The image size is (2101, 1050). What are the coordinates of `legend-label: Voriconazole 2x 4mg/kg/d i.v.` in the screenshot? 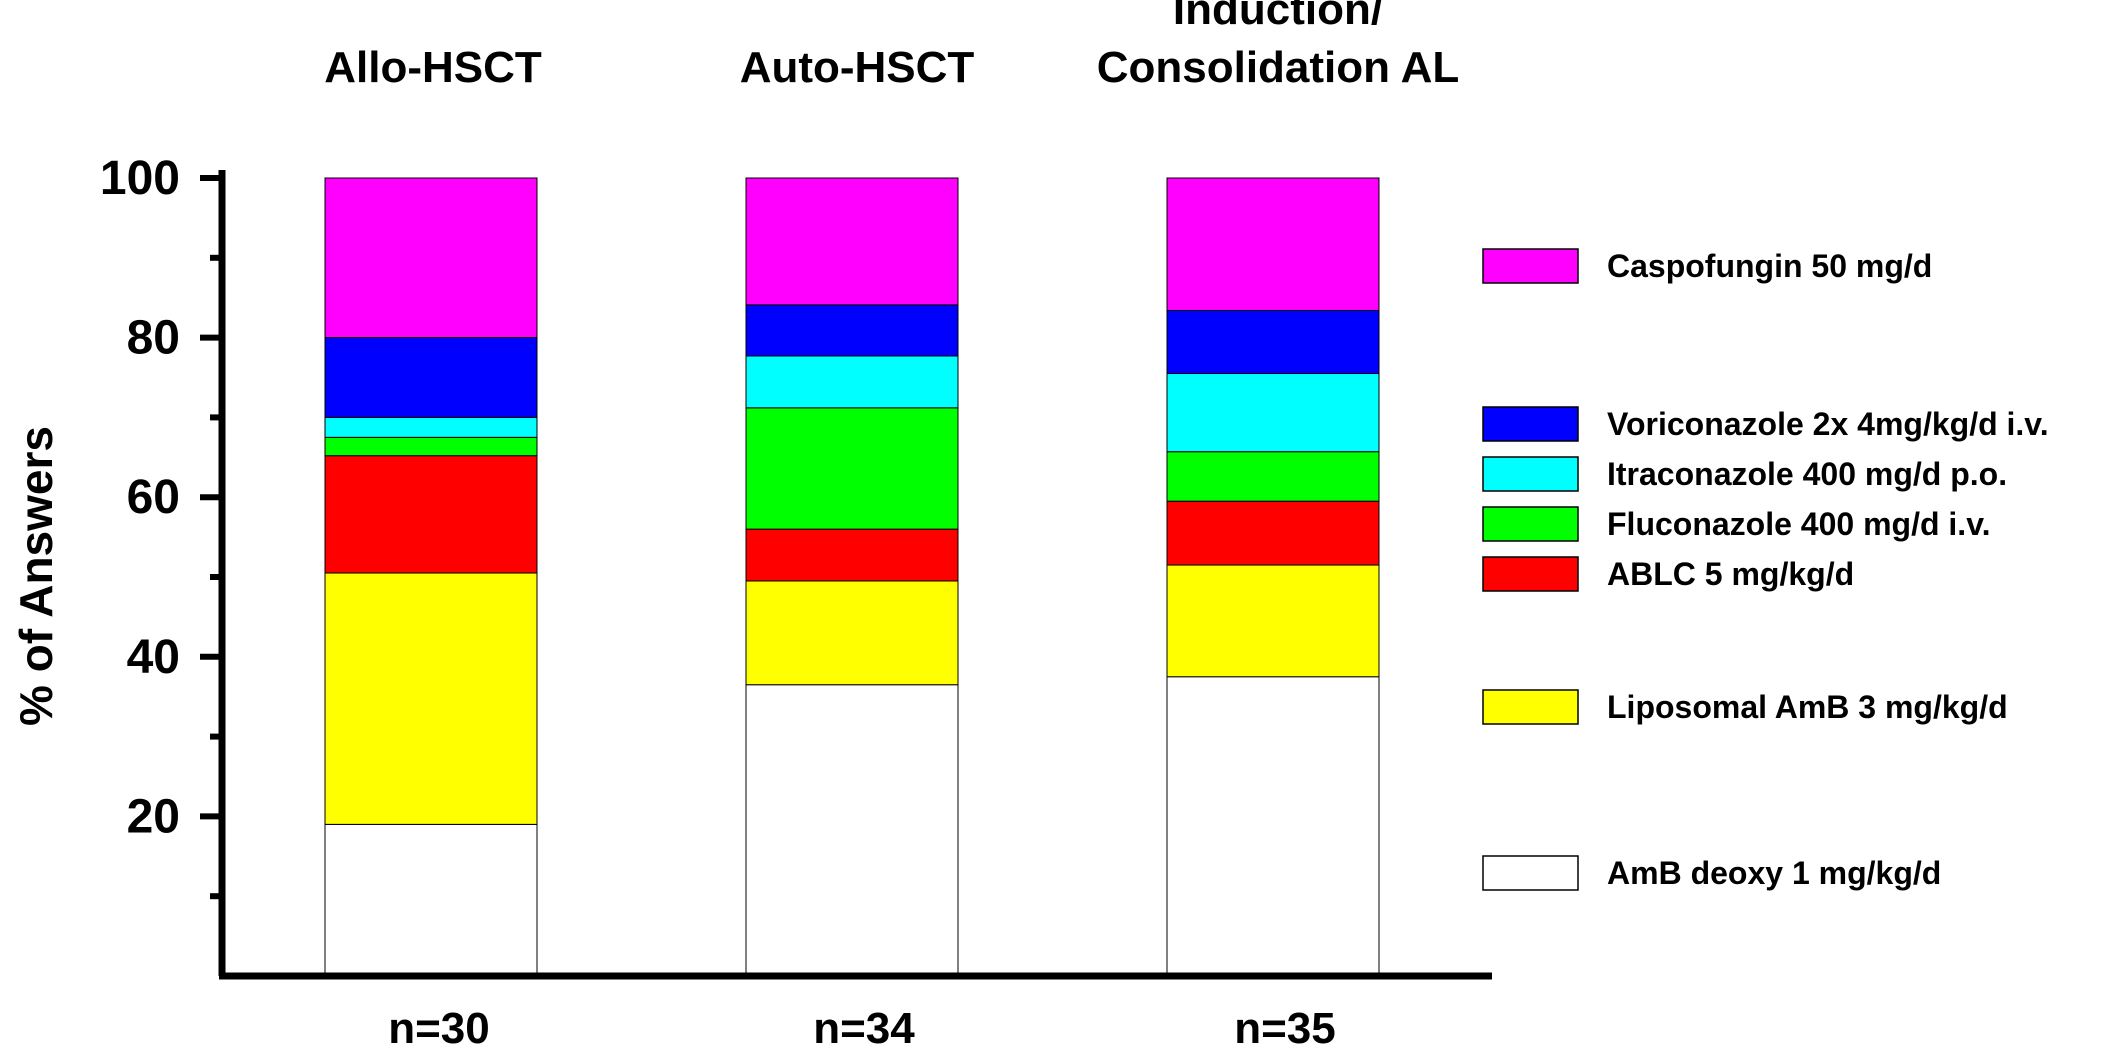 It's located at (1828, 424).